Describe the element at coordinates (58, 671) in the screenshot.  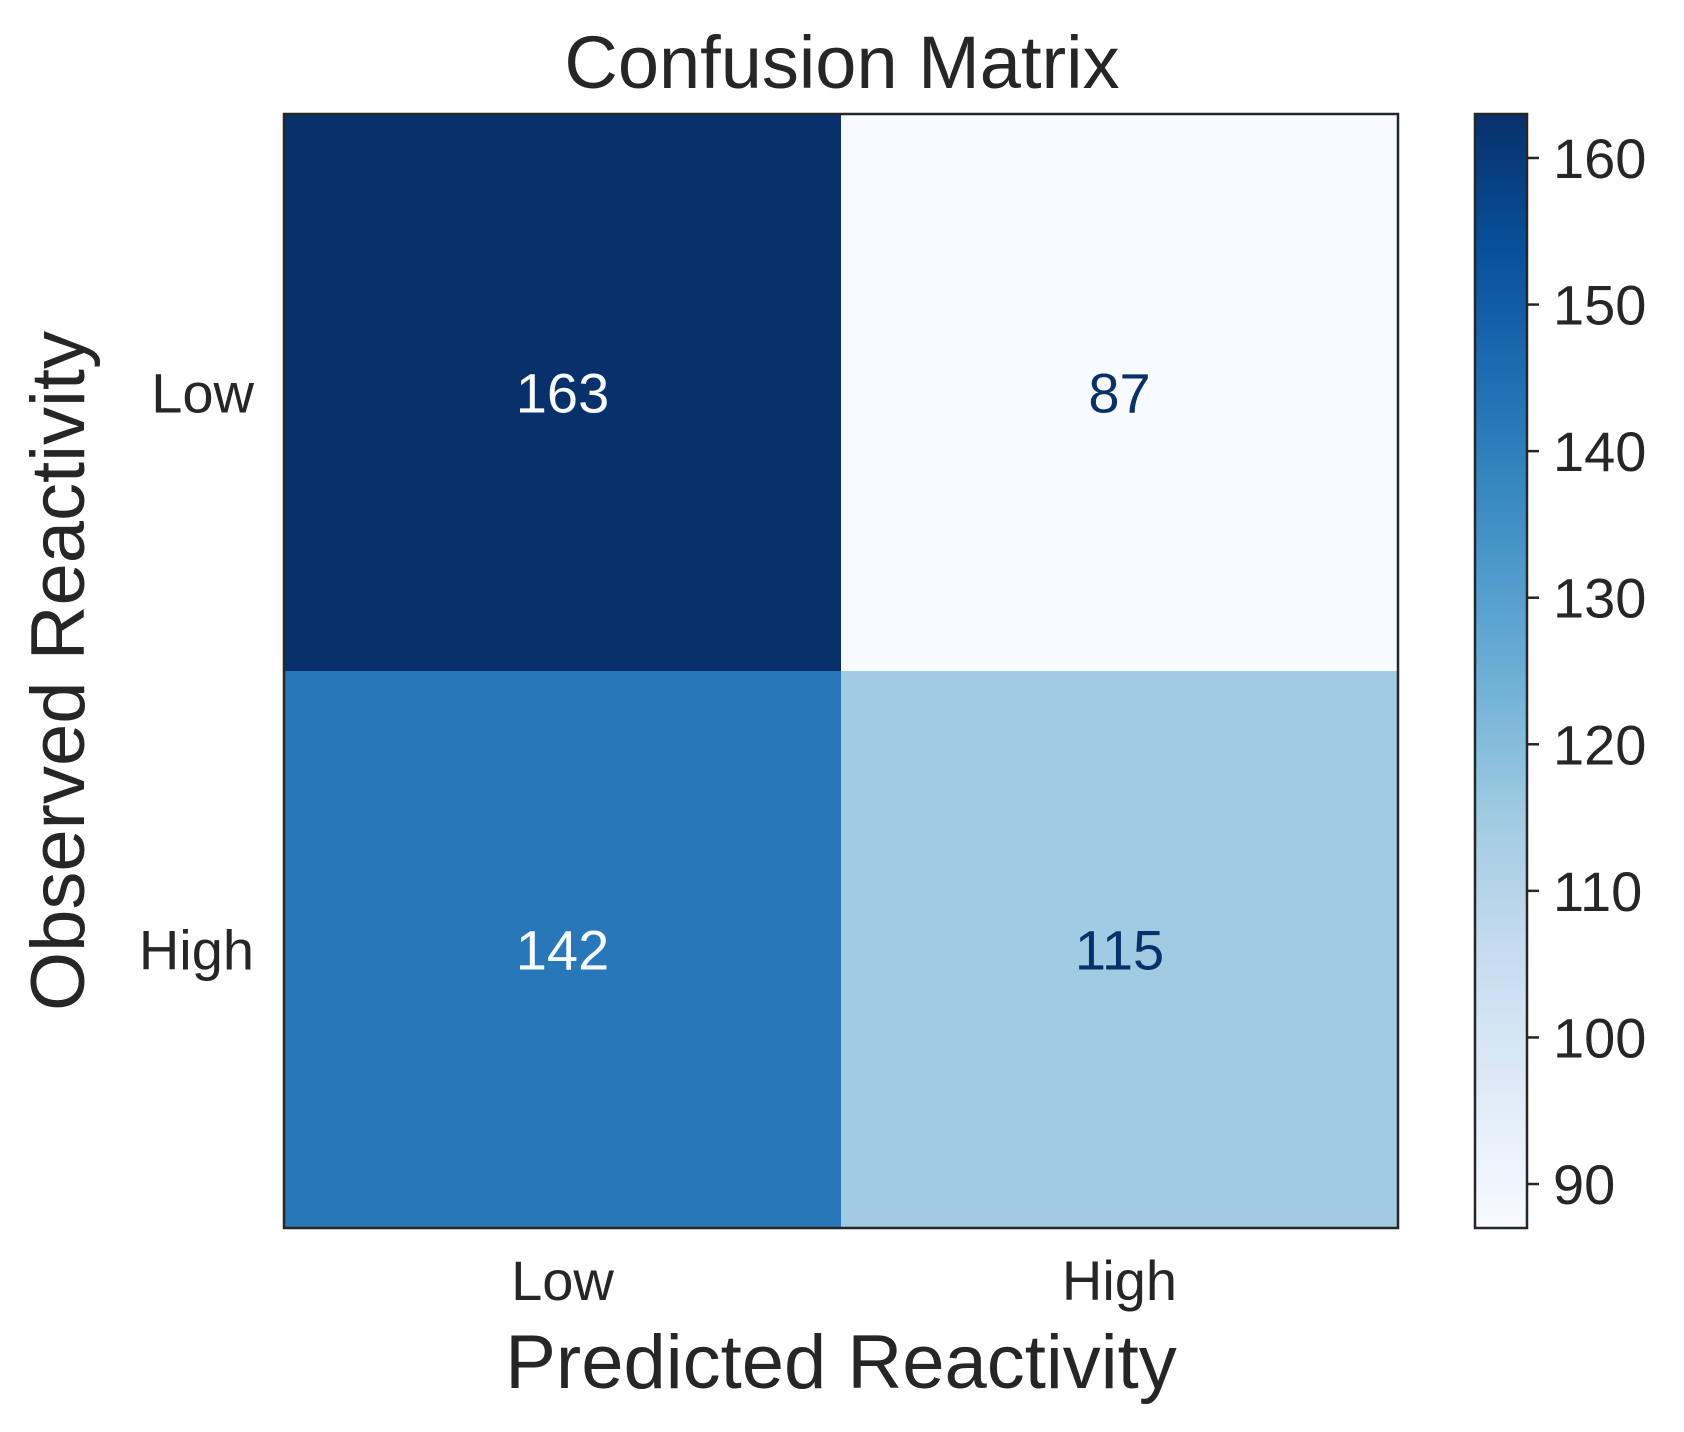
I see `y-axis-label: Observed Reactivity` at that location.